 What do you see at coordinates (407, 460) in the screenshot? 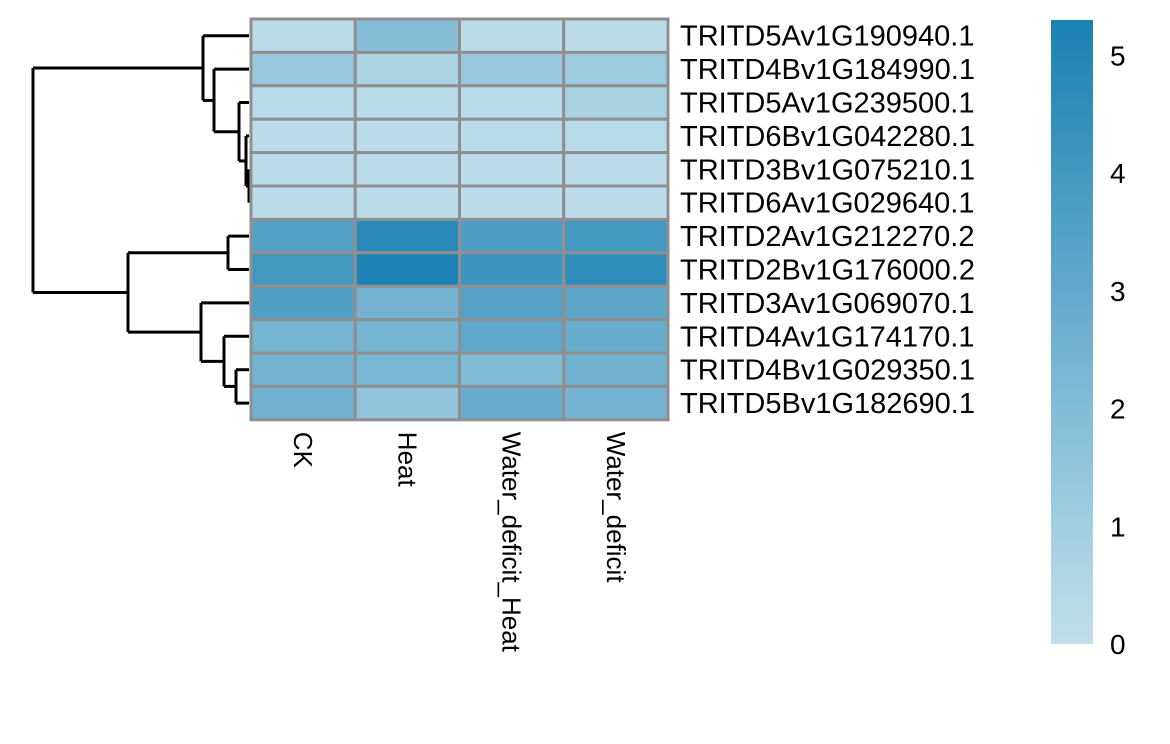
I see `column-label: Heat` at bounding box center [407, 460].